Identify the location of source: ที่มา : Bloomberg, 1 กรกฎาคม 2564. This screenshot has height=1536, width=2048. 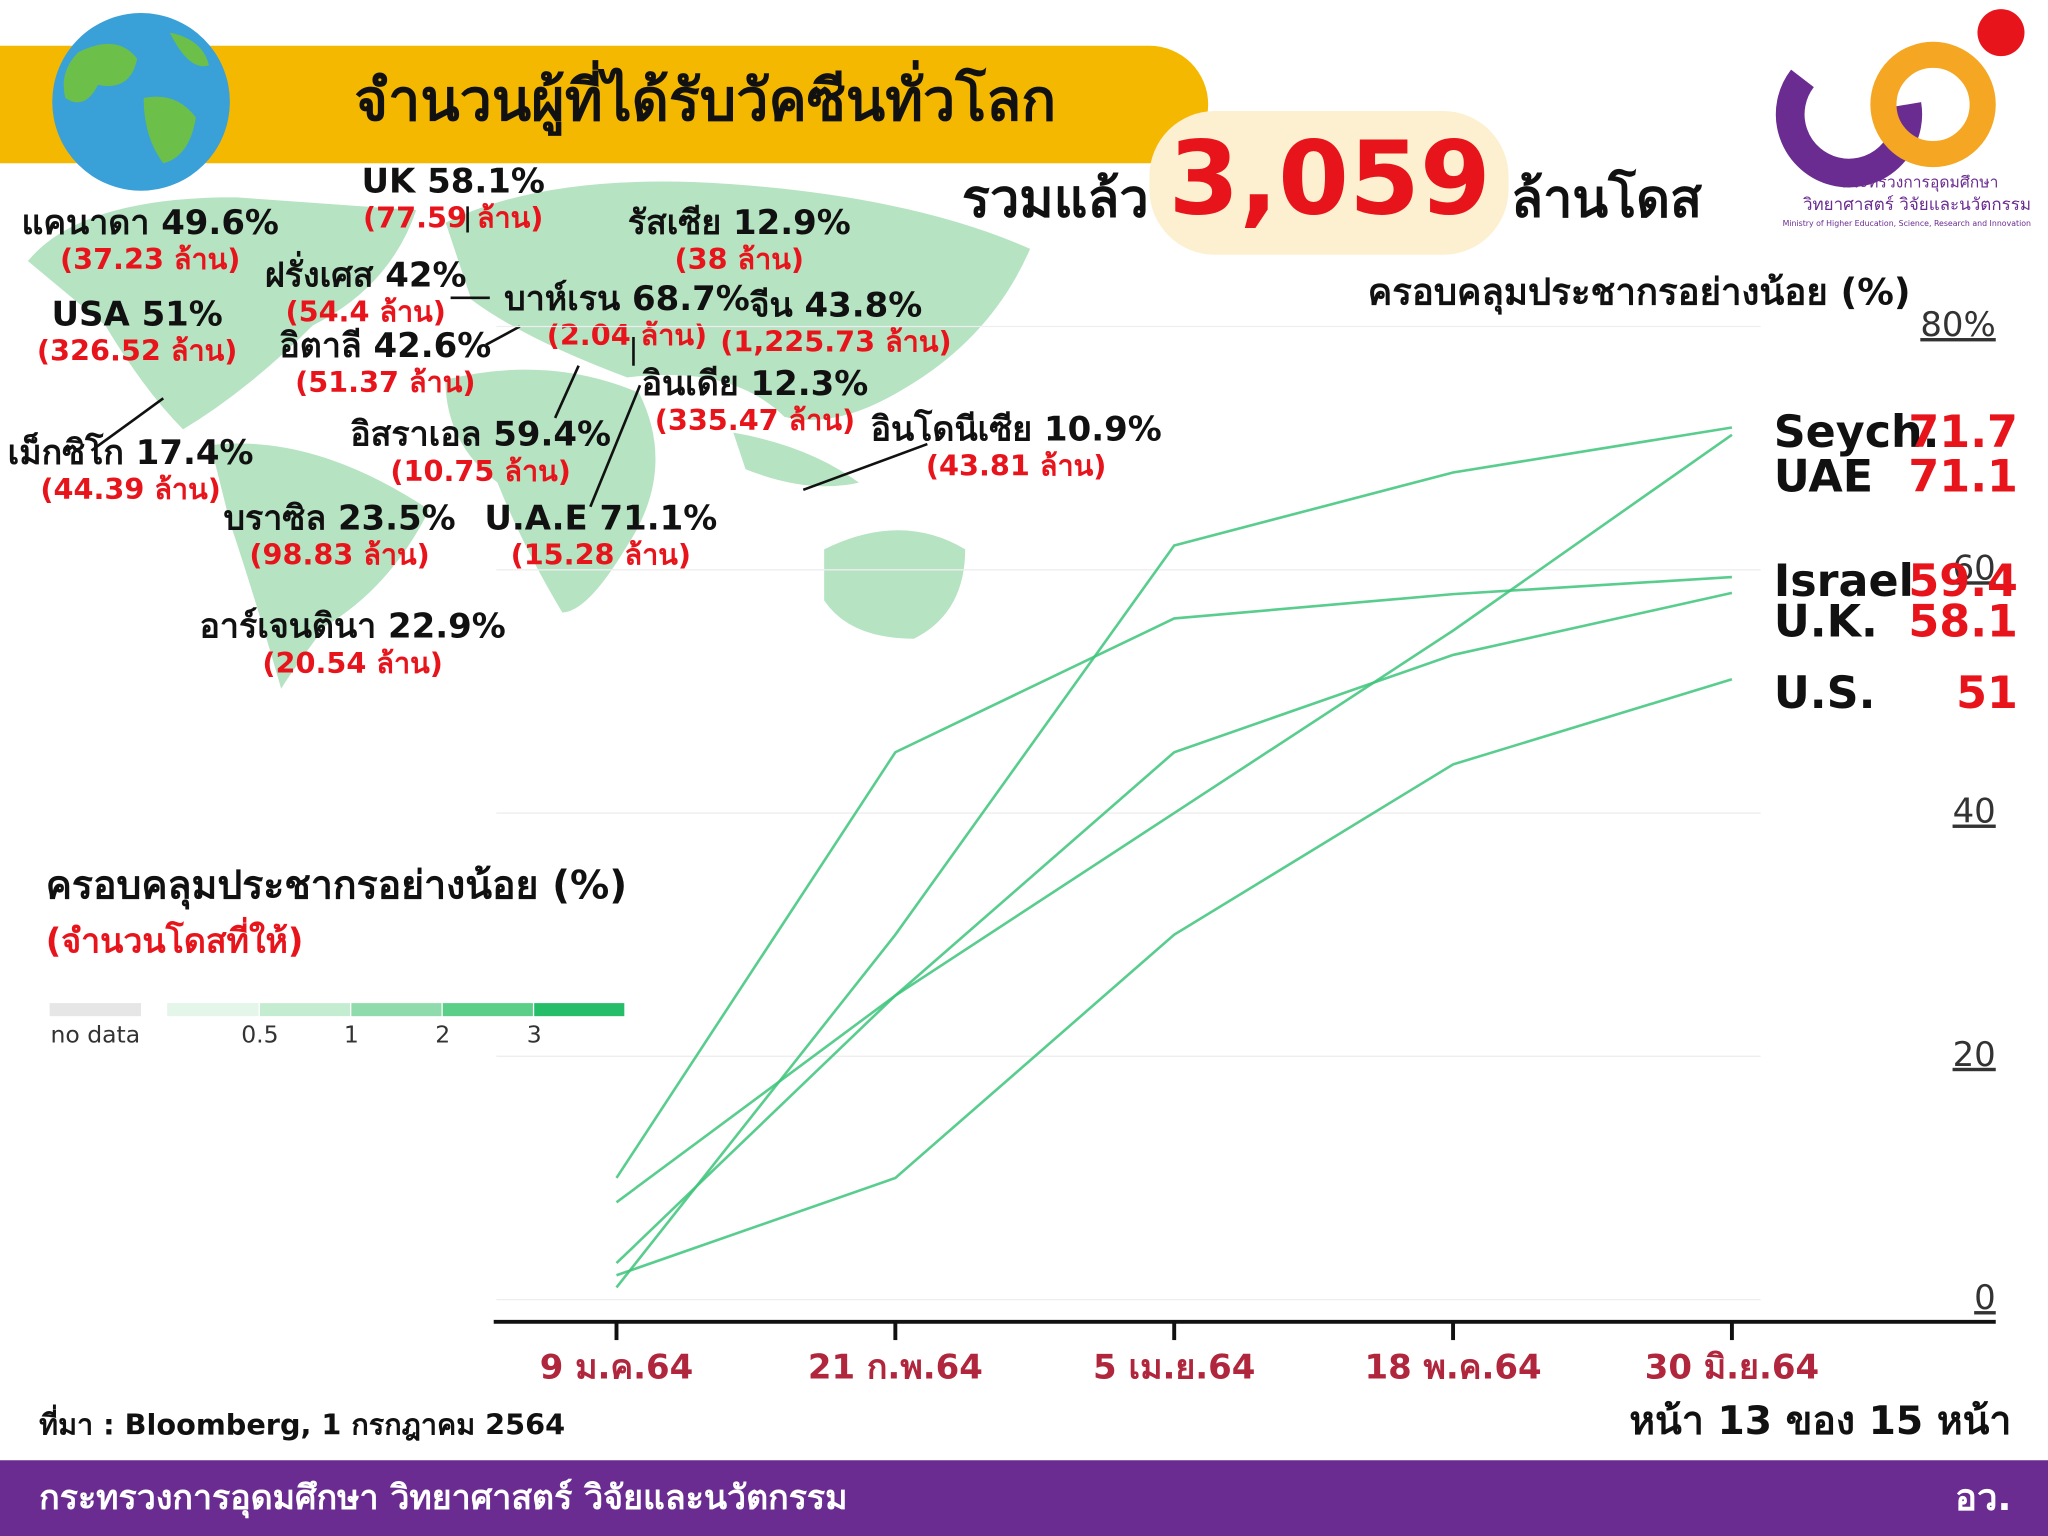
(302, 1422).